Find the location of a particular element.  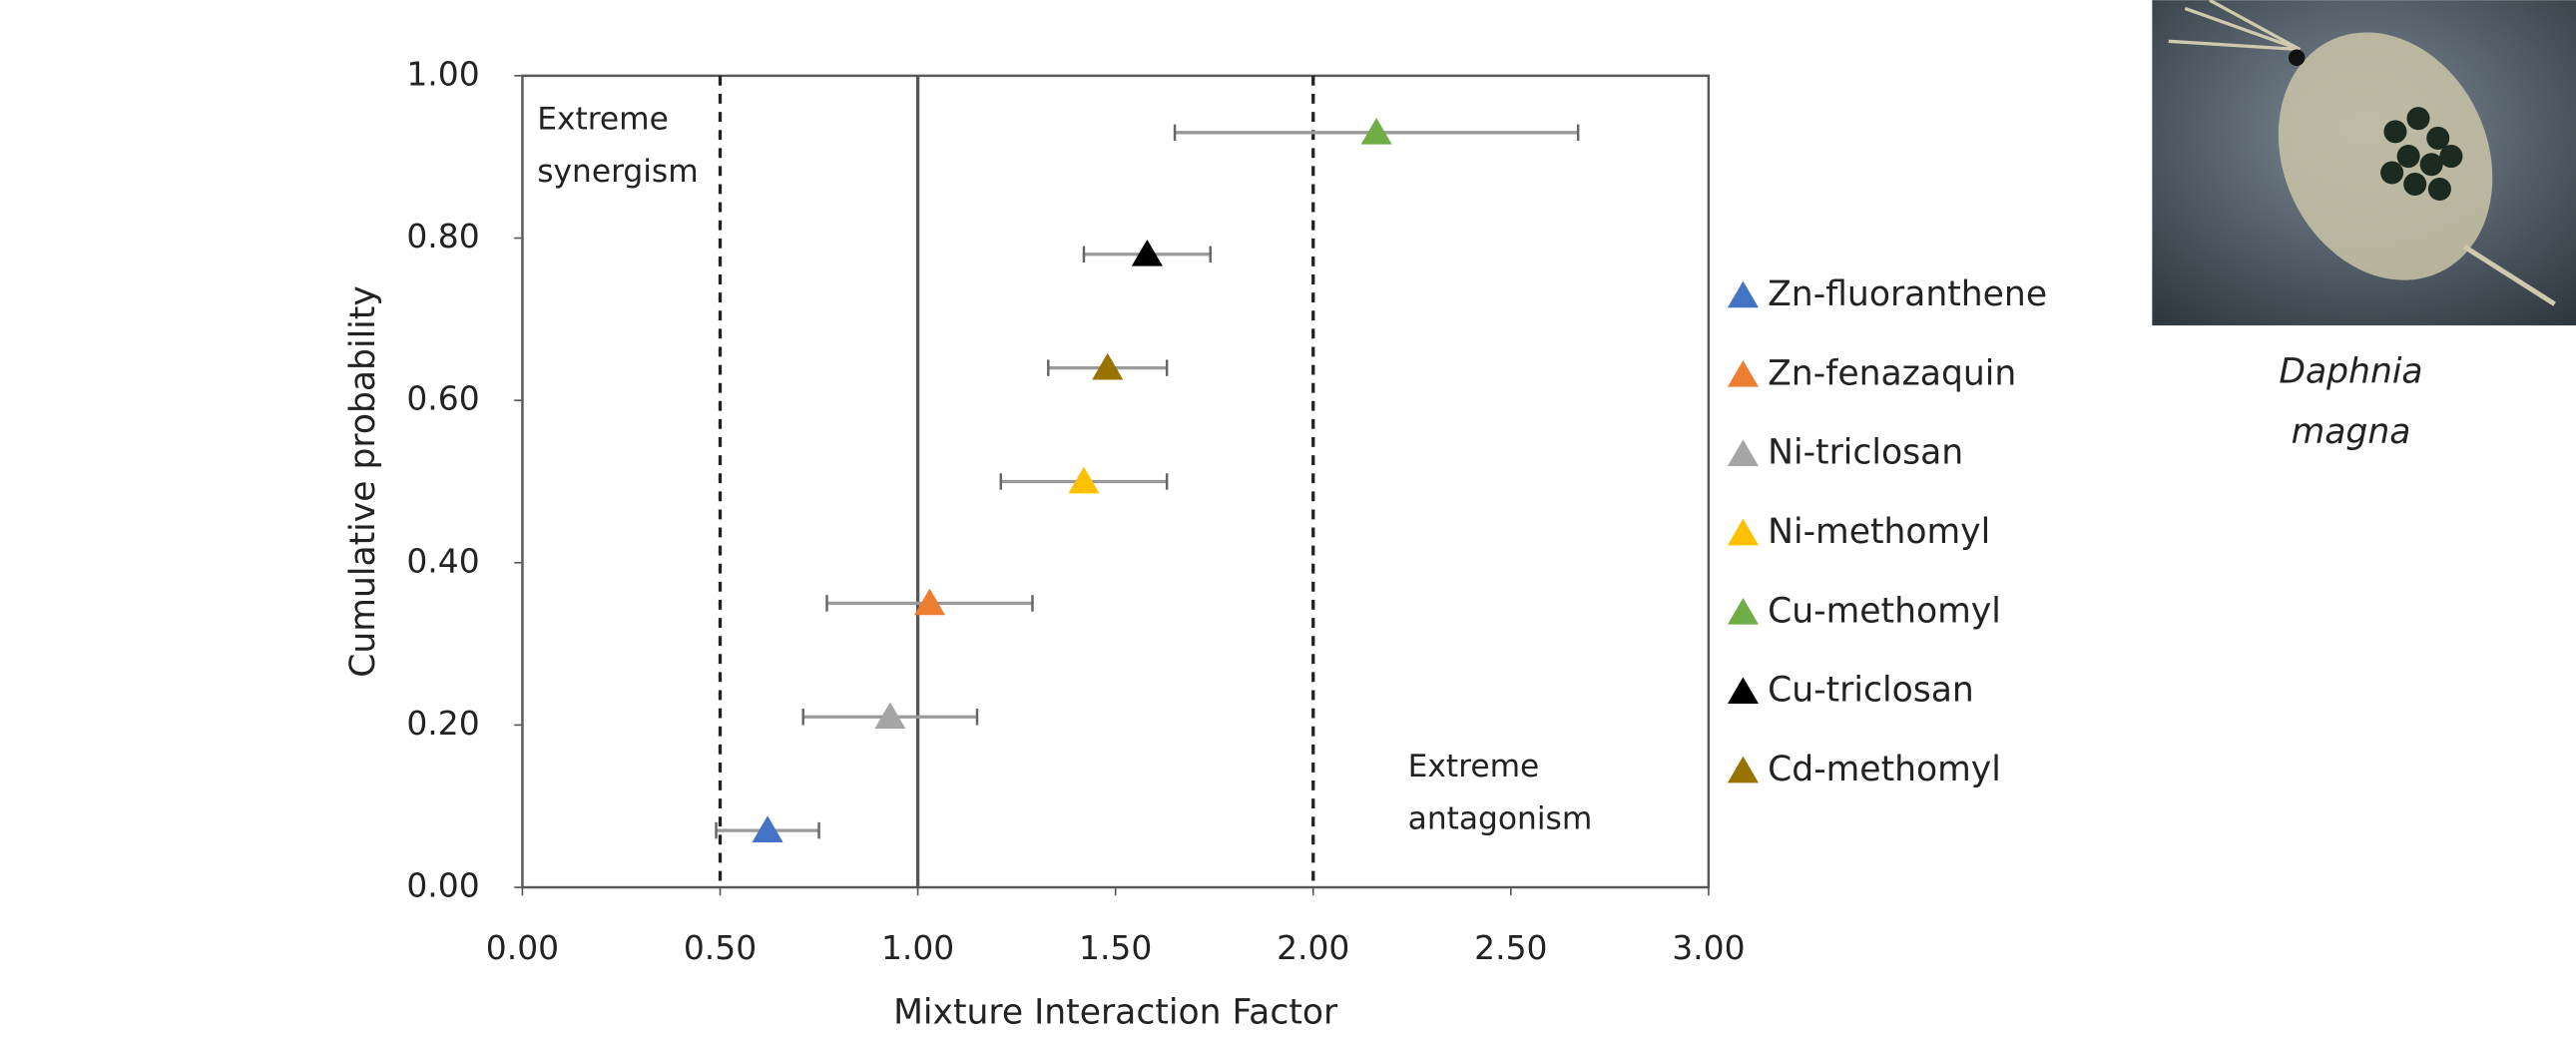

image-caption: magna is located at coordinates (2352, 432).